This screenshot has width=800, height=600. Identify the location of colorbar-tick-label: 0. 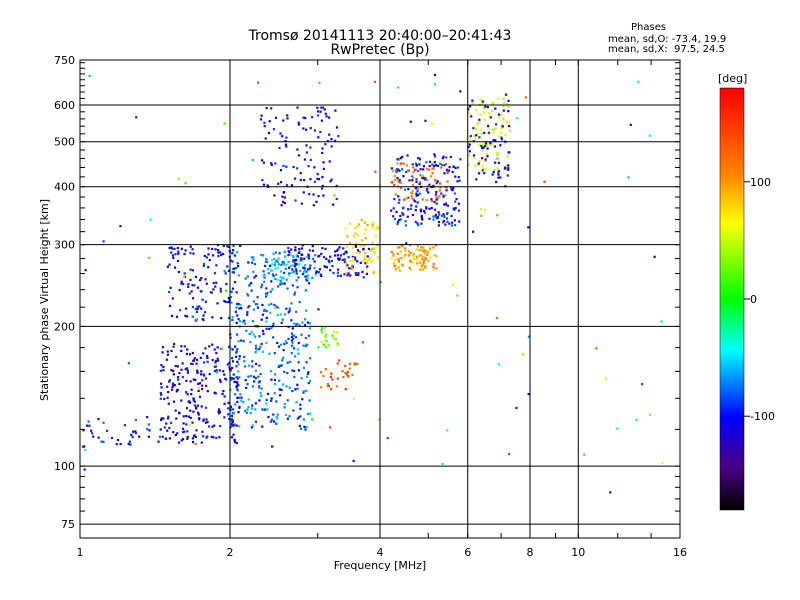
(753, 299).